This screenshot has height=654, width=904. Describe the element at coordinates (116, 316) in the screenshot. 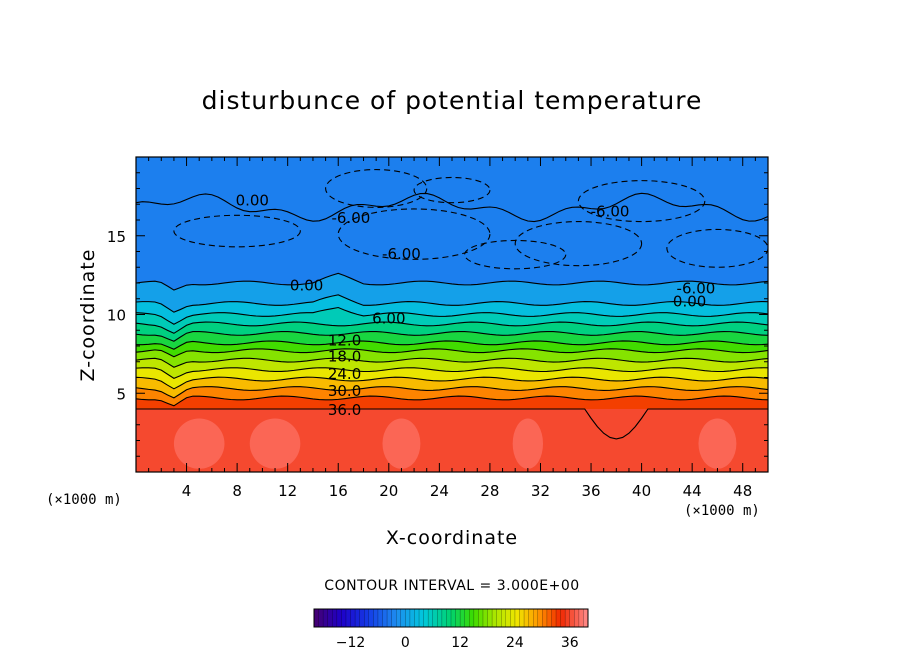

I see `y-tick-label: 10` at that location.